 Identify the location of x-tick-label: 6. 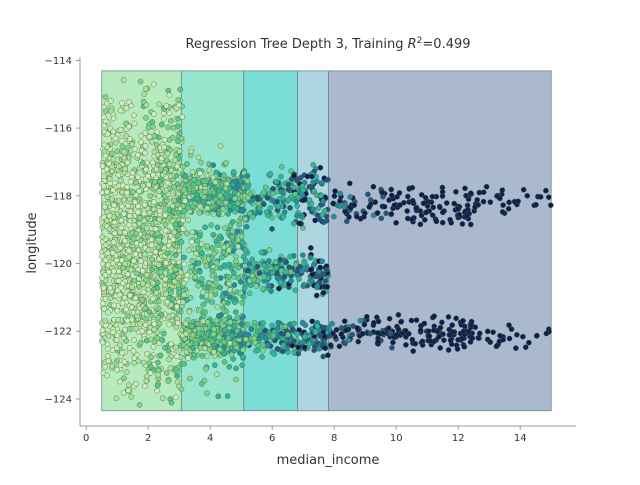
(272, 438).